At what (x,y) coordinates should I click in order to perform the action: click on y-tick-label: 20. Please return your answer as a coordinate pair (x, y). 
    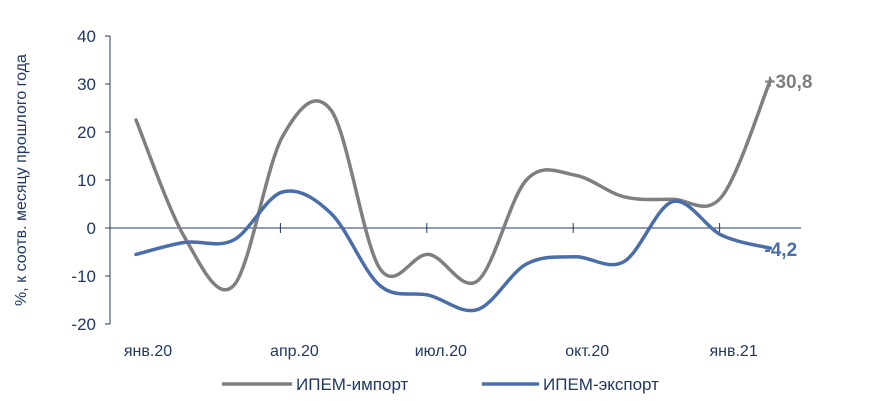
    Looking at the image, I should click on (86, 132).